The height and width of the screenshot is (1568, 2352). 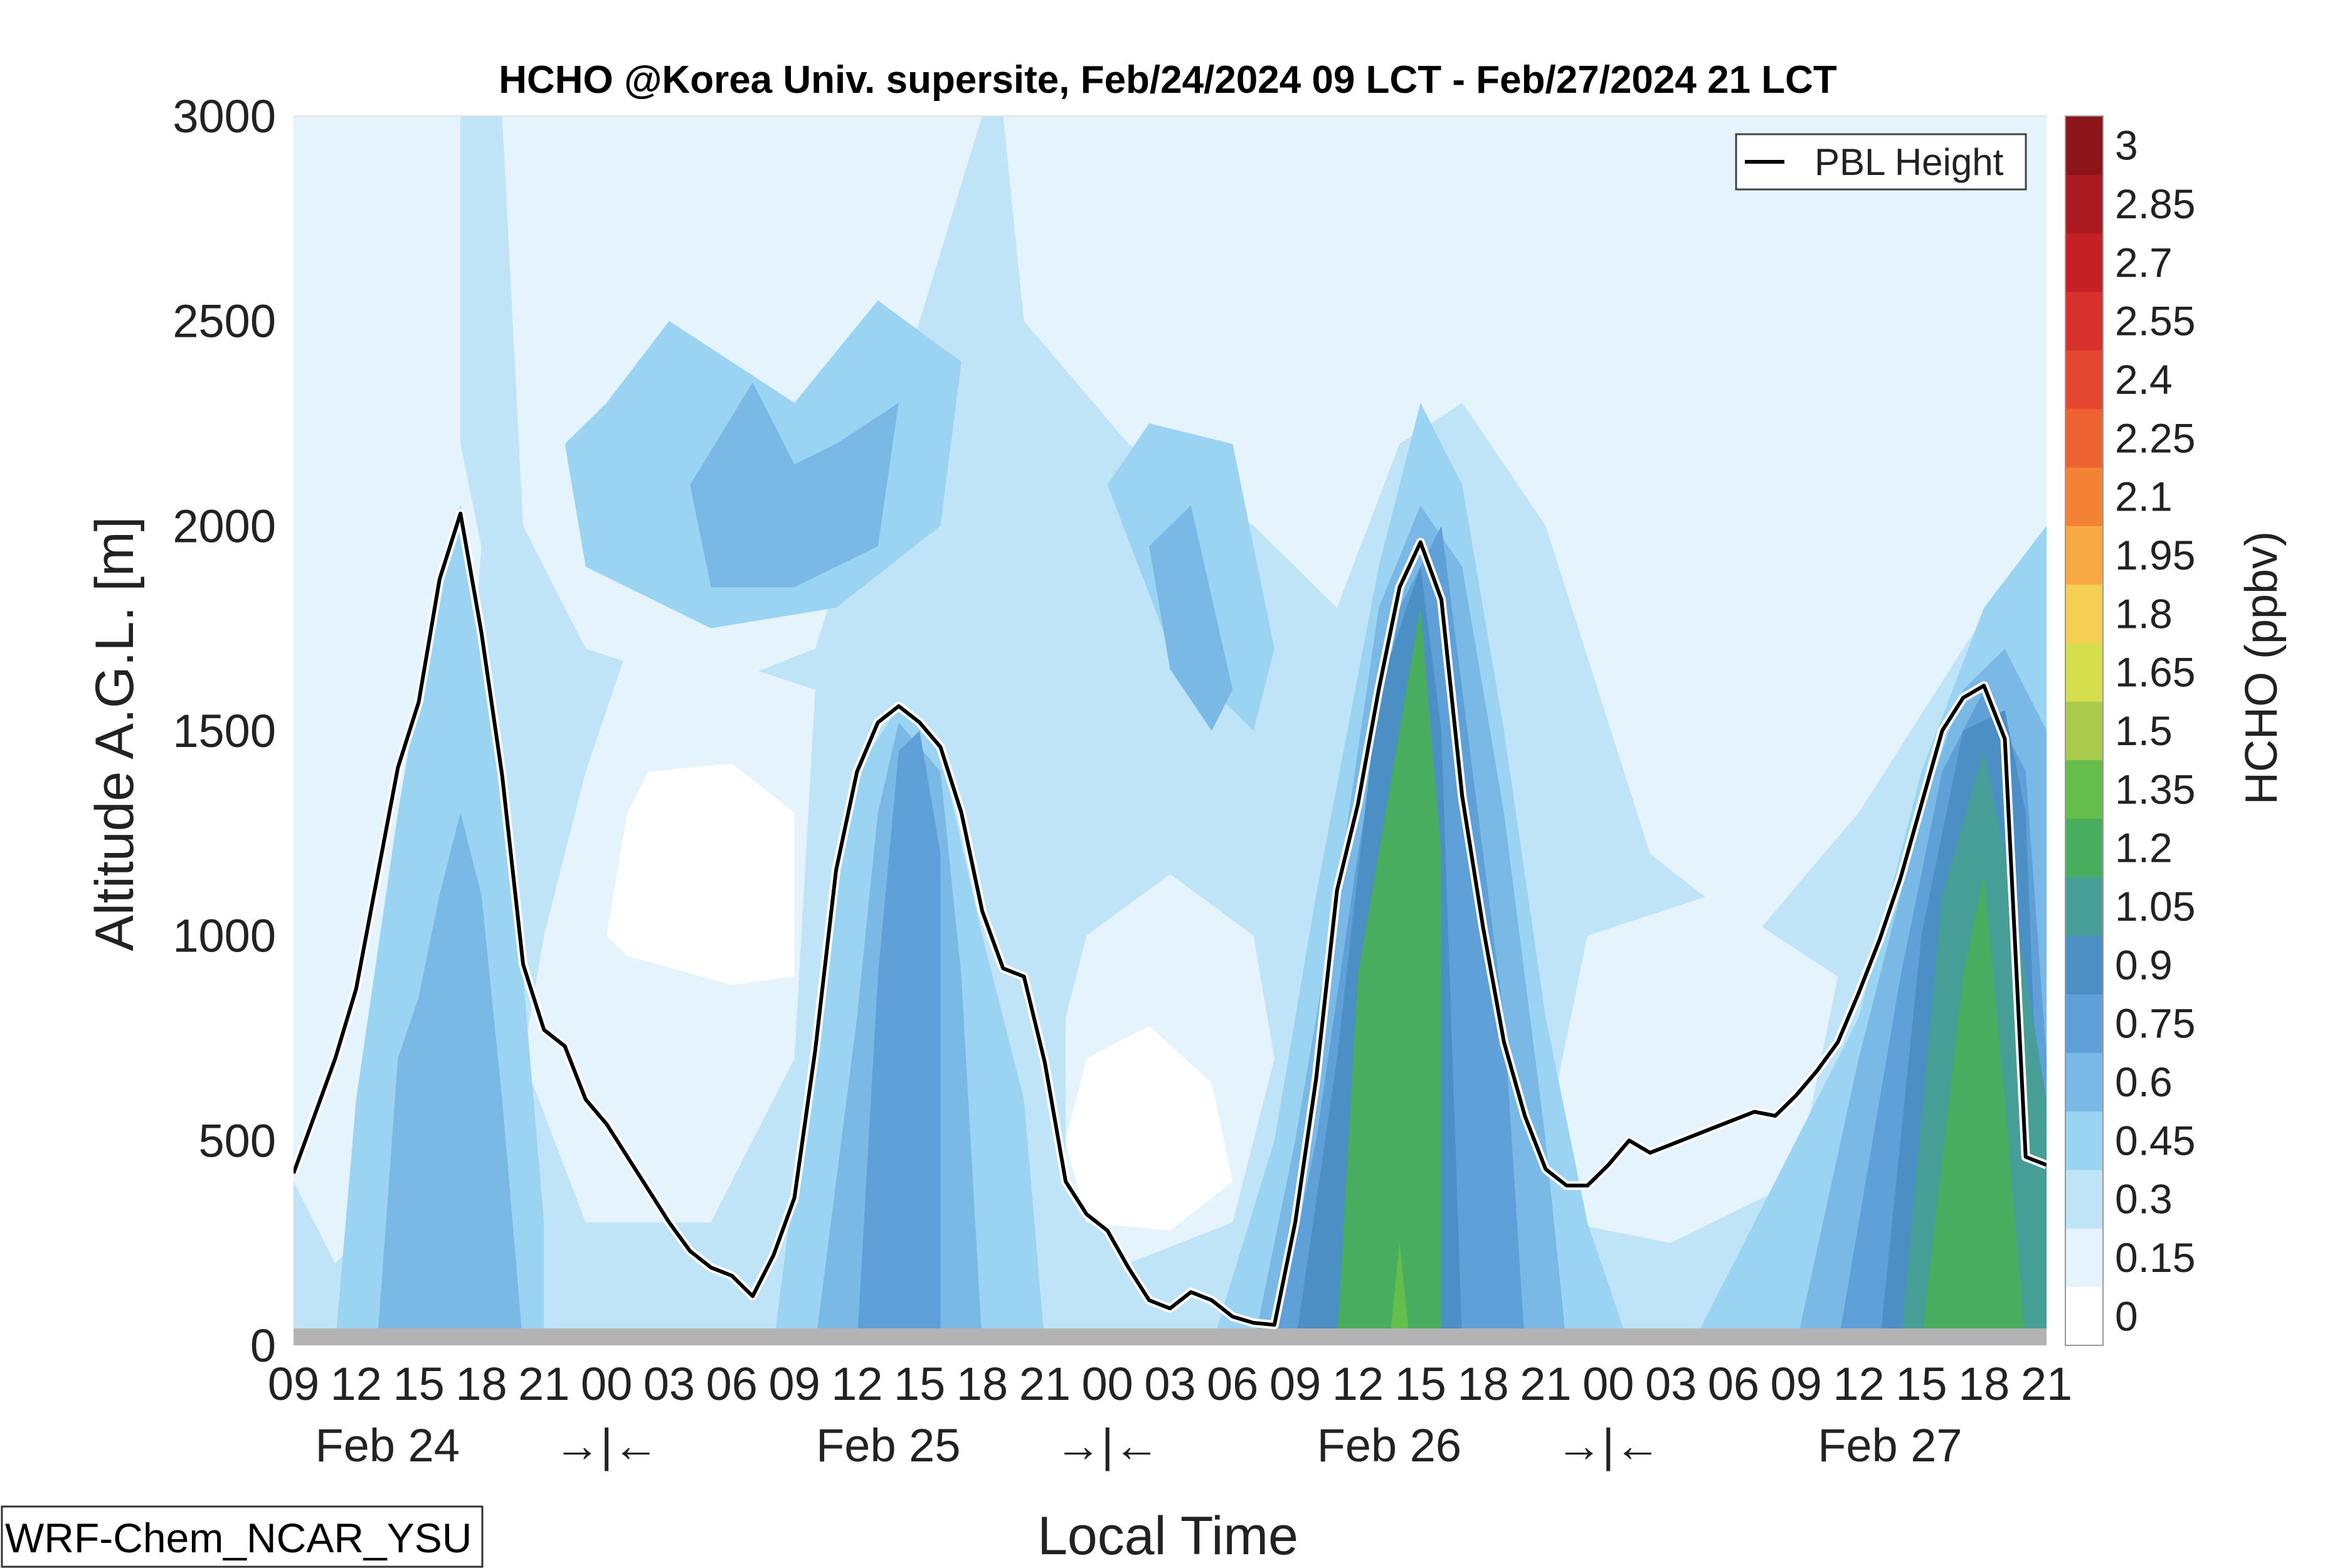 What do you see at coordinates (2155, 1023) in the screenshot?
I see `colorbar-tick-label: 0.75` at bounding box center [2155, 1023].